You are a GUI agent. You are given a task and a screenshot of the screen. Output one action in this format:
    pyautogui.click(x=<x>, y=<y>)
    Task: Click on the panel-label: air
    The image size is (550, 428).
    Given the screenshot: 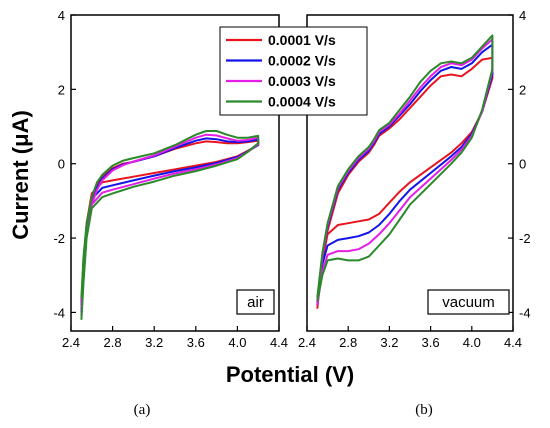 What is the action you would take?
    pyautogui.click(x=255, y=302)
    